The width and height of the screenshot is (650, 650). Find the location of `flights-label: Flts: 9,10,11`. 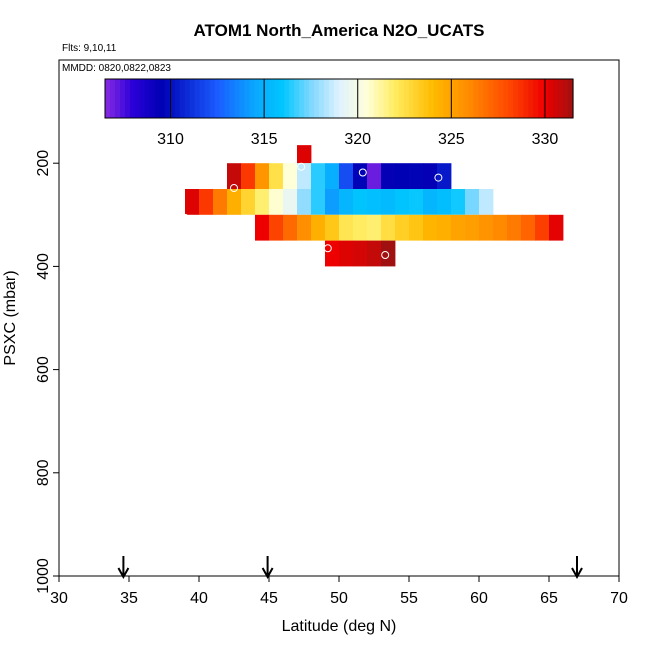

flights-label: Flts: 9,10,11 is located at coordinates (89, 48).